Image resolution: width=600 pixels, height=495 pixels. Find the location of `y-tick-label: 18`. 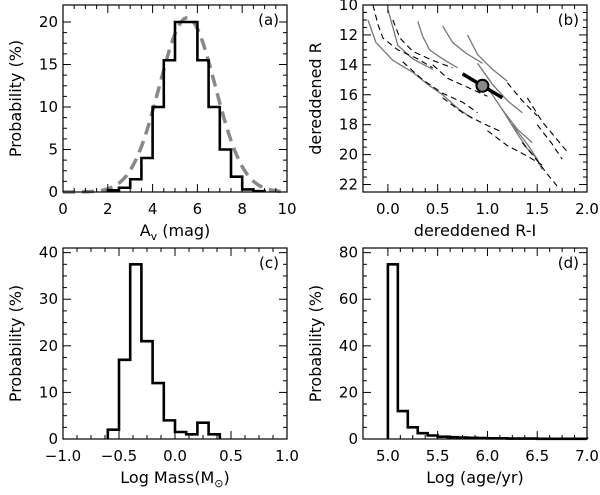

y-tick-label: 18 is located at coordinates (348, 125).